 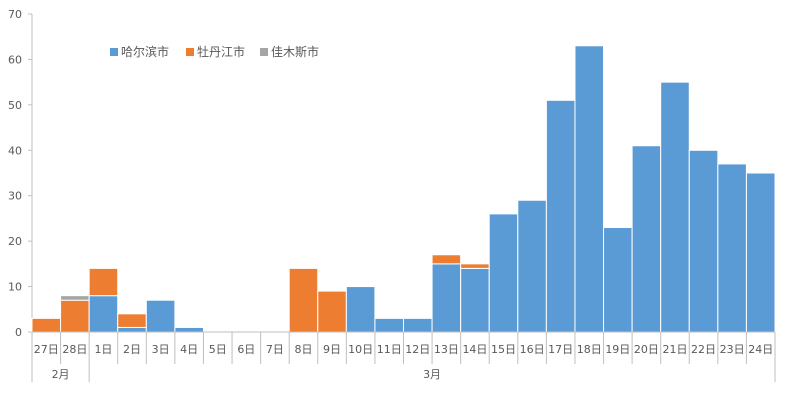 I want to click on x-tick-label: 12日, so click(x=417, y=349).